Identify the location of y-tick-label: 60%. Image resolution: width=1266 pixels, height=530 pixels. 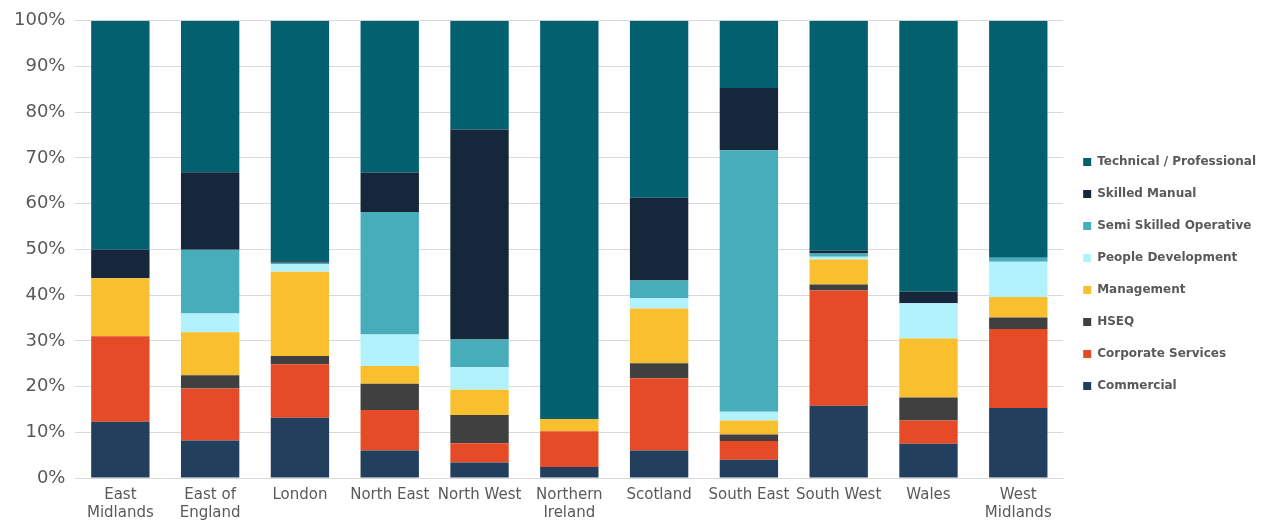
(45, 202).